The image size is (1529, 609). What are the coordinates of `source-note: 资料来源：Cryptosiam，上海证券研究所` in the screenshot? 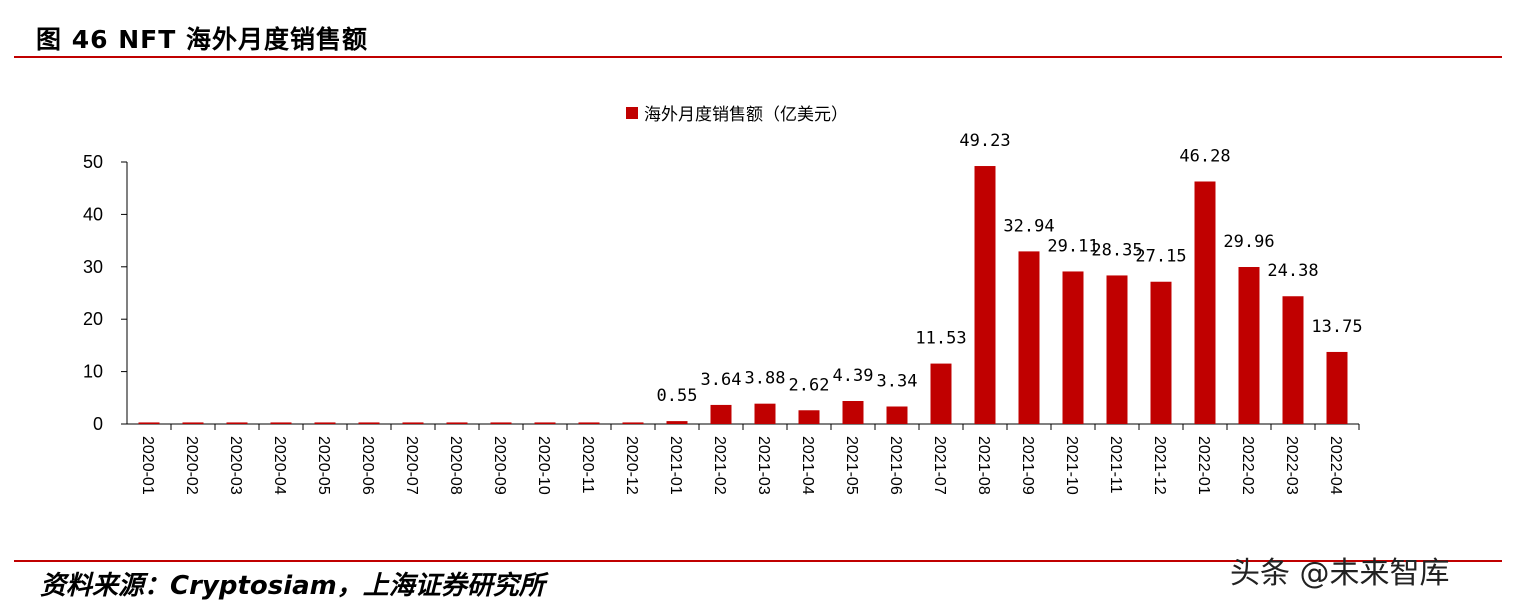 It's located at (292, 586).